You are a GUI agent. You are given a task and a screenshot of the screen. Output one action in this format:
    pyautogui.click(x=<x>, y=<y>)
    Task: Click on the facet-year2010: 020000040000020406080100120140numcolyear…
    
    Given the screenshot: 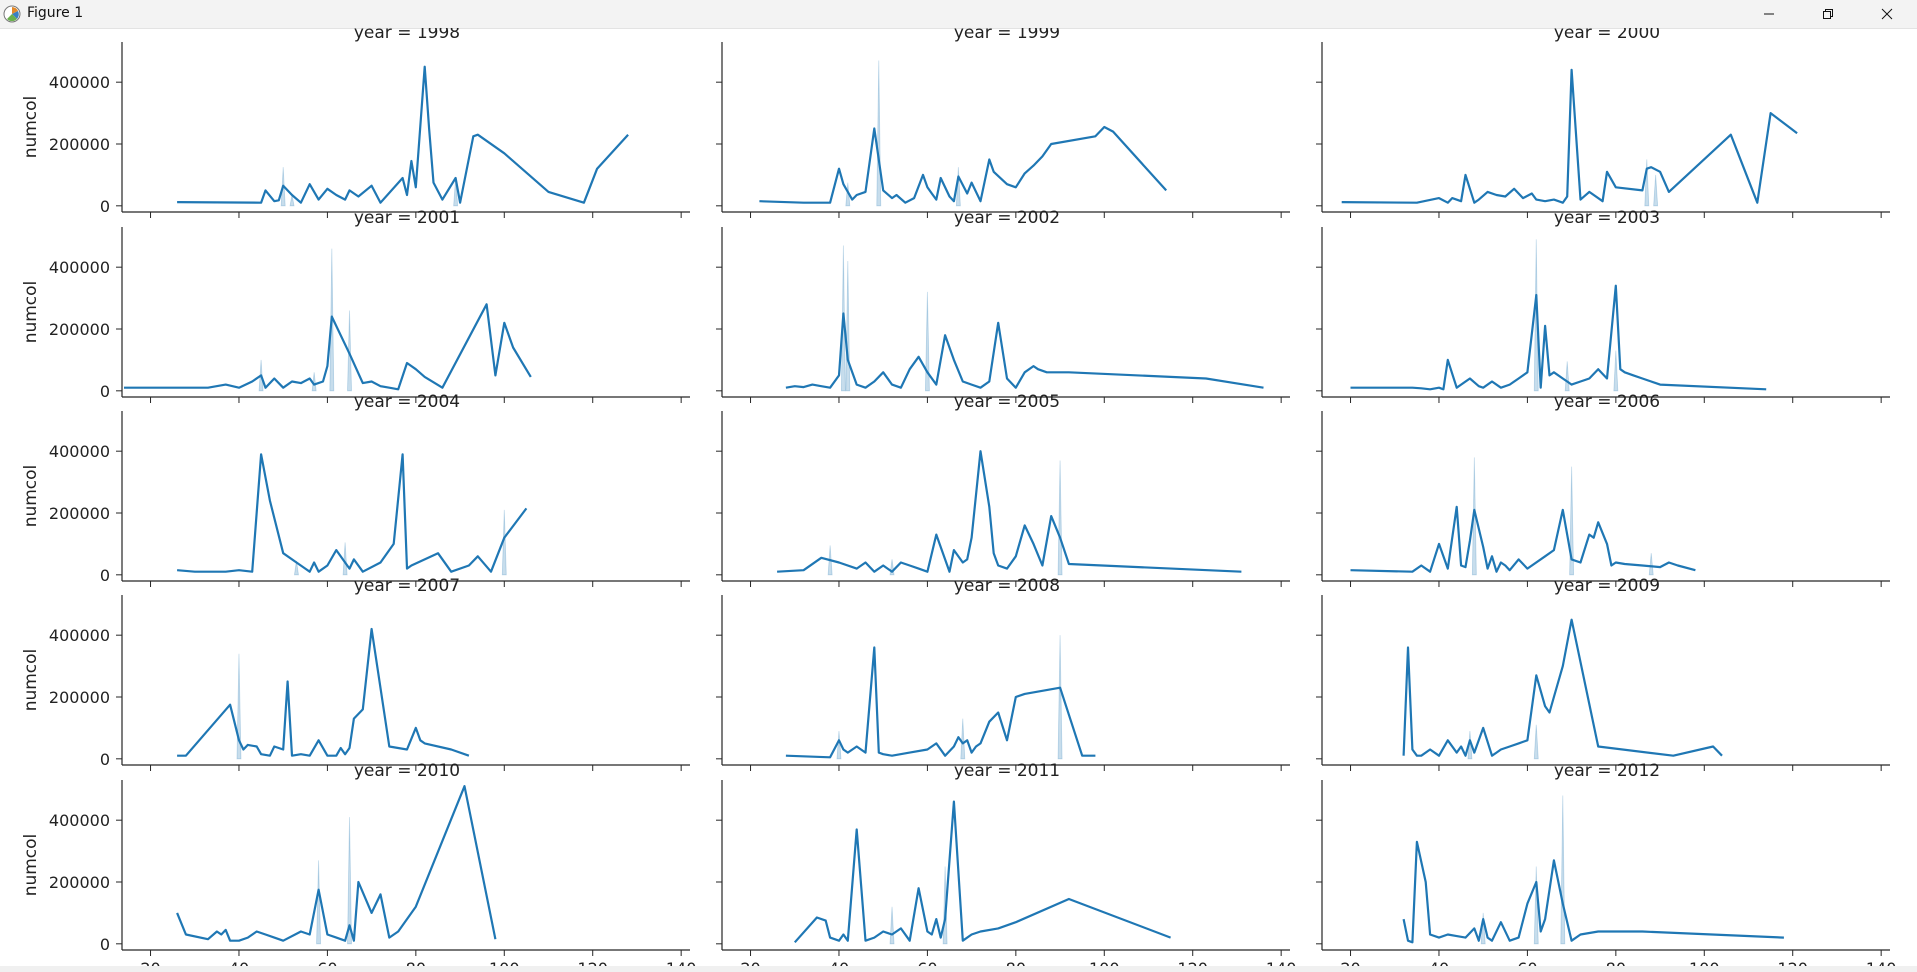 What is the action you would take?
    pyautogui.click(x=358, y=866)
    